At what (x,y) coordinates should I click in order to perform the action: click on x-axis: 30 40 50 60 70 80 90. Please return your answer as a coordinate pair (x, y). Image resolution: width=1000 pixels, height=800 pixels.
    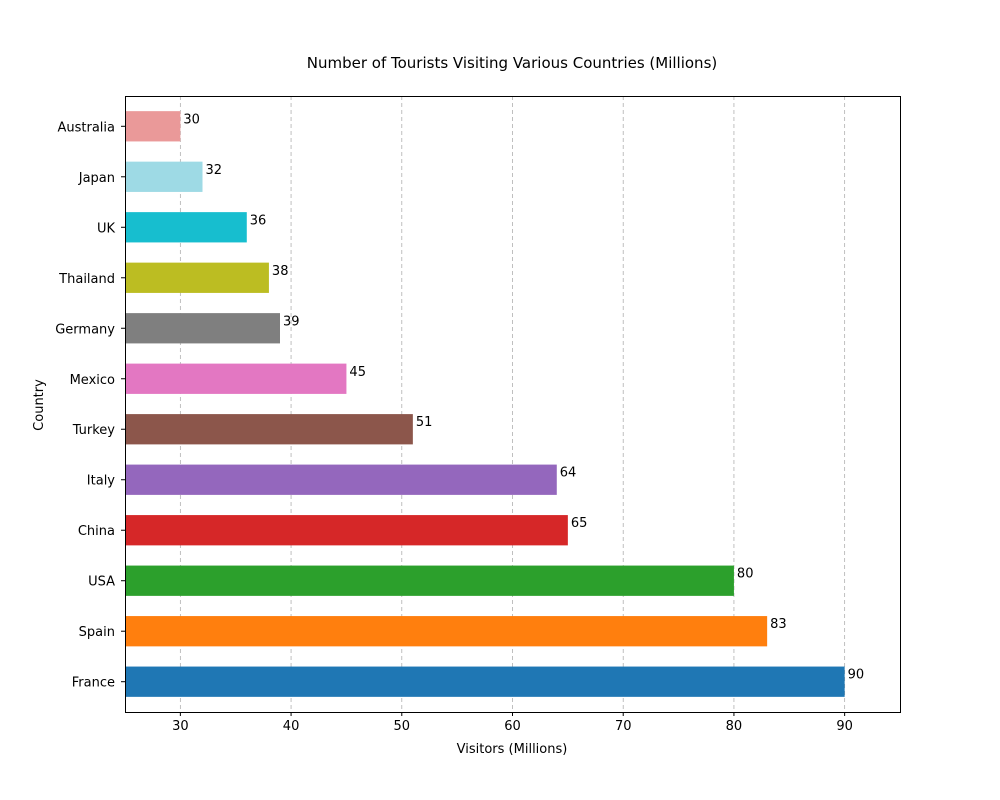
    Looking at the image, I should click on (512, 723).